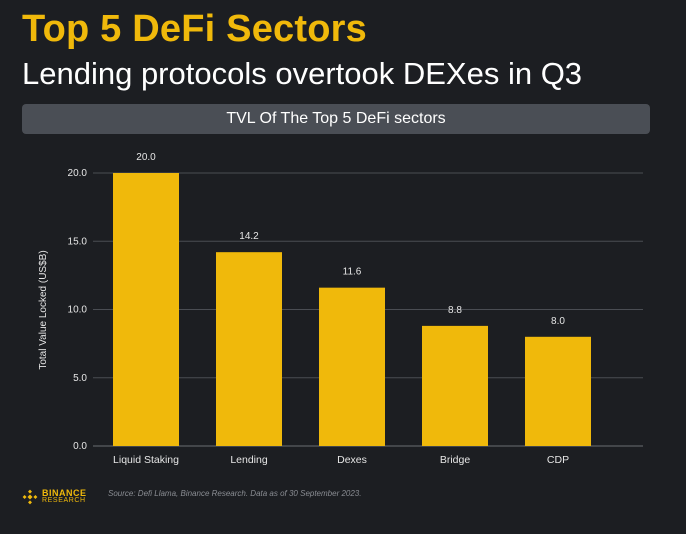  What do you see at coordinates (352, 460) in the screenshot?
I see `x-tick-label: Dexes` at bounding box center [352, 460].